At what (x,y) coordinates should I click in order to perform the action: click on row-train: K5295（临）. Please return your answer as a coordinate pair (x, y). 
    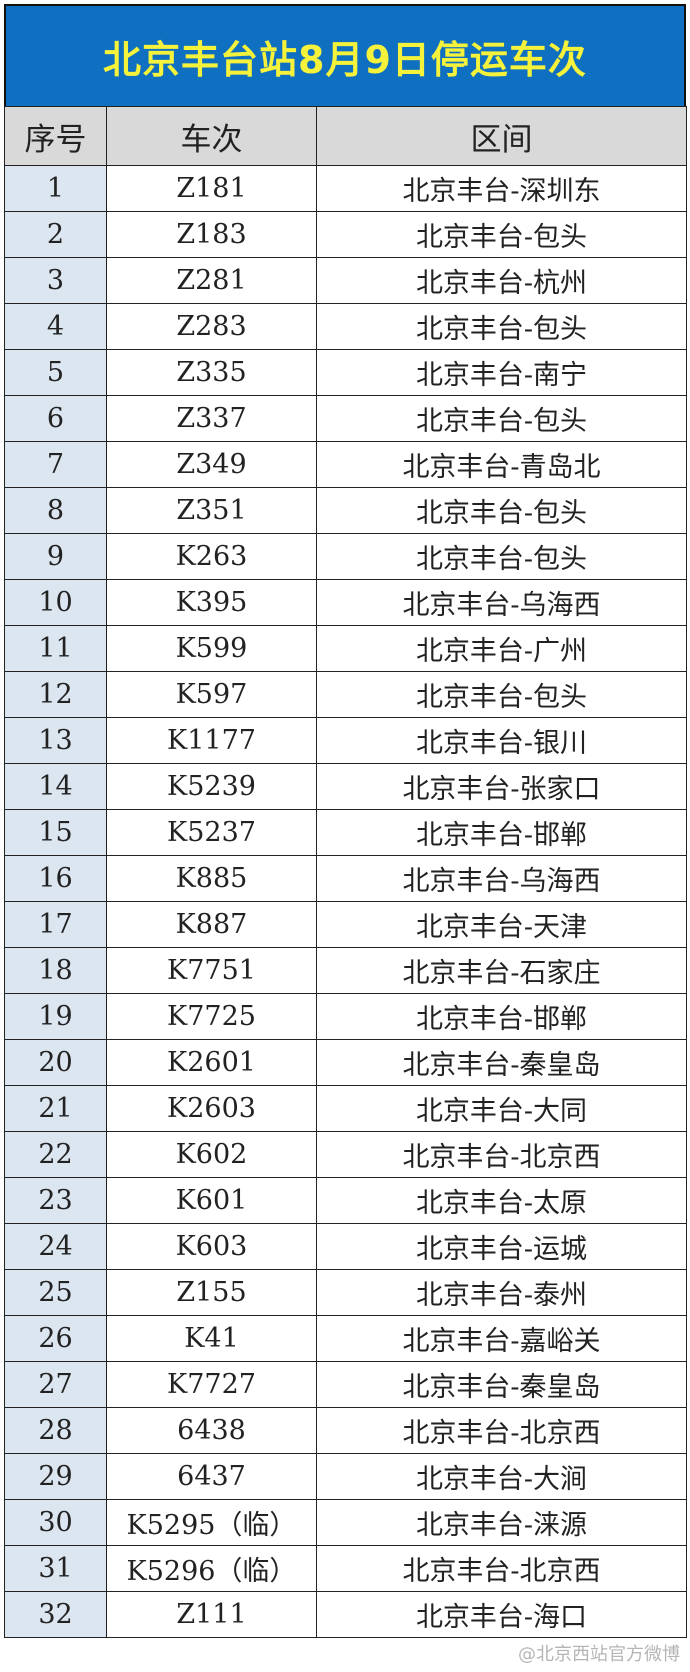
    Looking at the image, I should click on (211, 1522).